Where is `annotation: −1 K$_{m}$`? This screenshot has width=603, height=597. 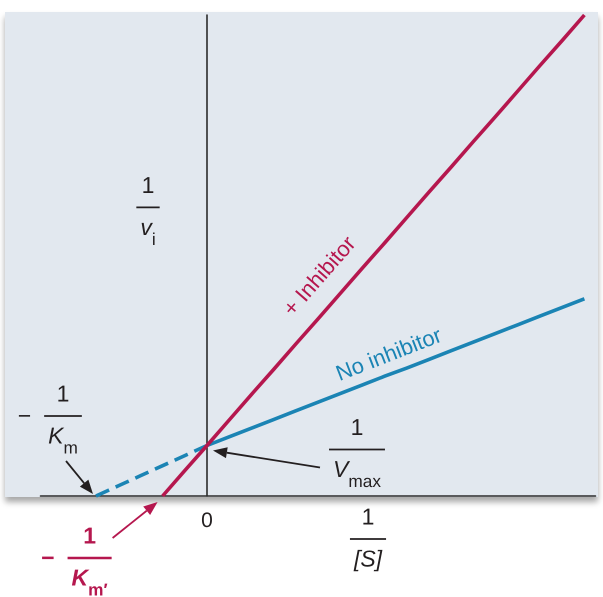
annotation: −1 K$_{m}$ is located at coordinates (48, 419).